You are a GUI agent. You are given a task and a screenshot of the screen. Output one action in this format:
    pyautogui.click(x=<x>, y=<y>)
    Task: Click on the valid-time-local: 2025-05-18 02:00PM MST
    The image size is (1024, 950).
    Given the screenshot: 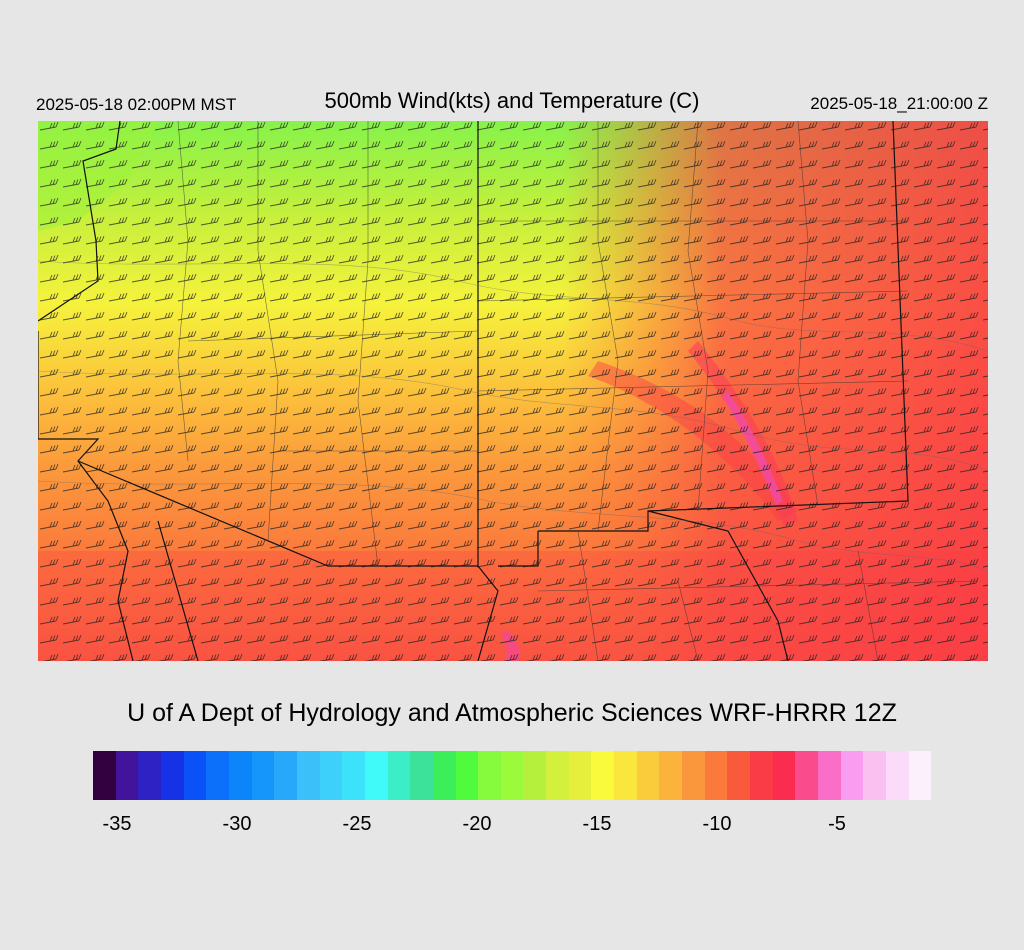 What is the action you would take?
    pyautogui.click(x=136, y=104)
    